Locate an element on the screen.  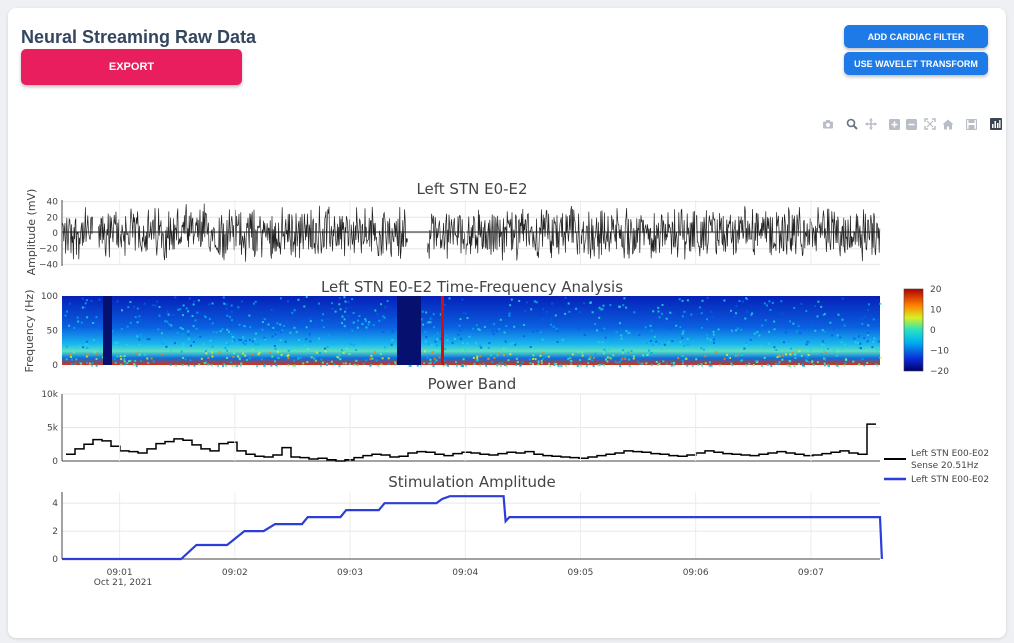
camera-icon is located at coordinates (827, 124).